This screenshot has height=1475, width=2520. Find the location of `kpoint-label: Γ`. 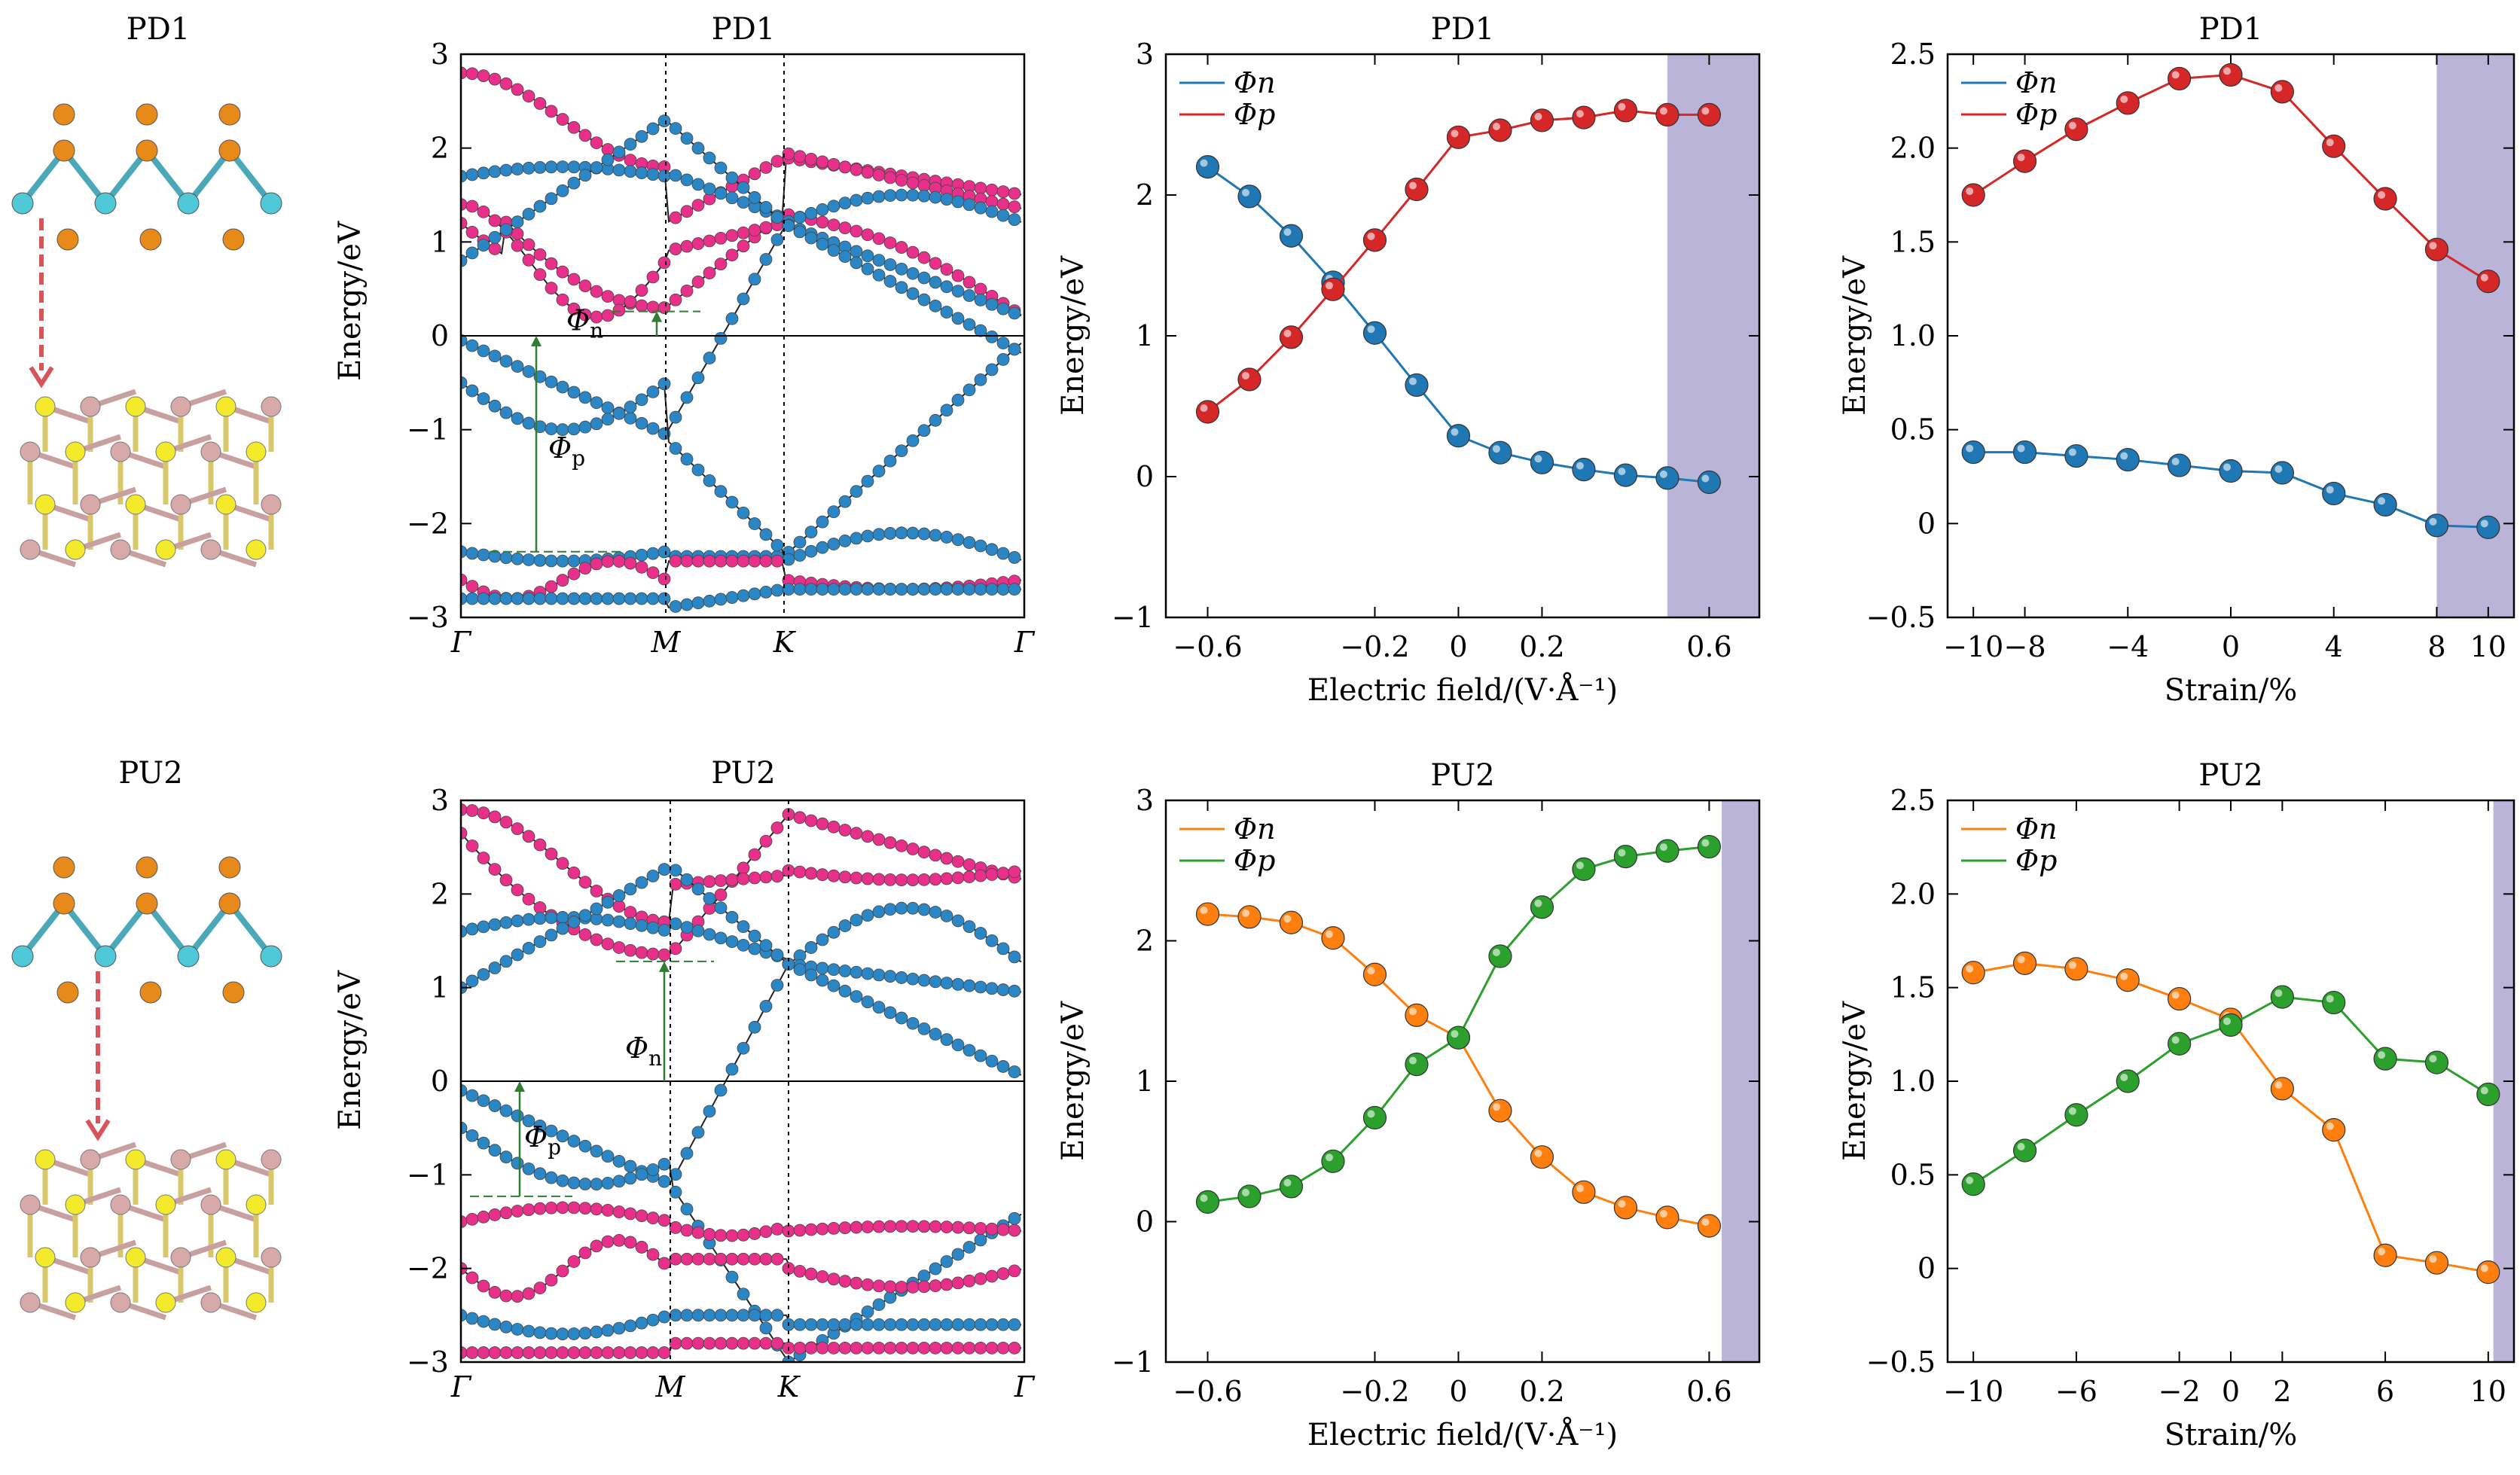

kpoint-label: Γ is located at coordinates (461, 642).